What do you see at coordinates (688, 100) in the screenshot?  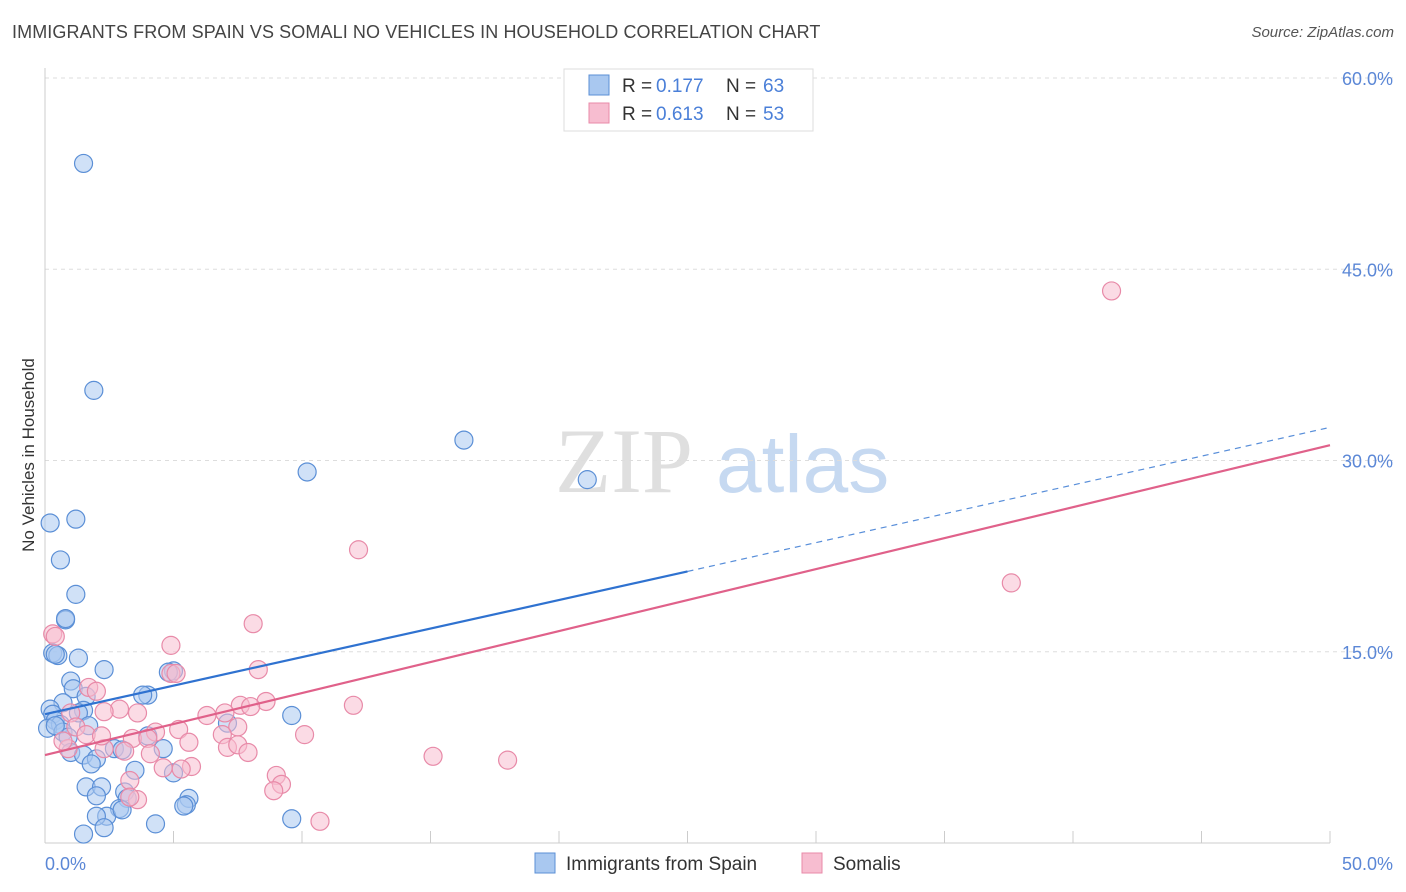 I see `legend: R = 0.177 N = 63 R = 0.613 N = 53` at bounding box center [688, 100].